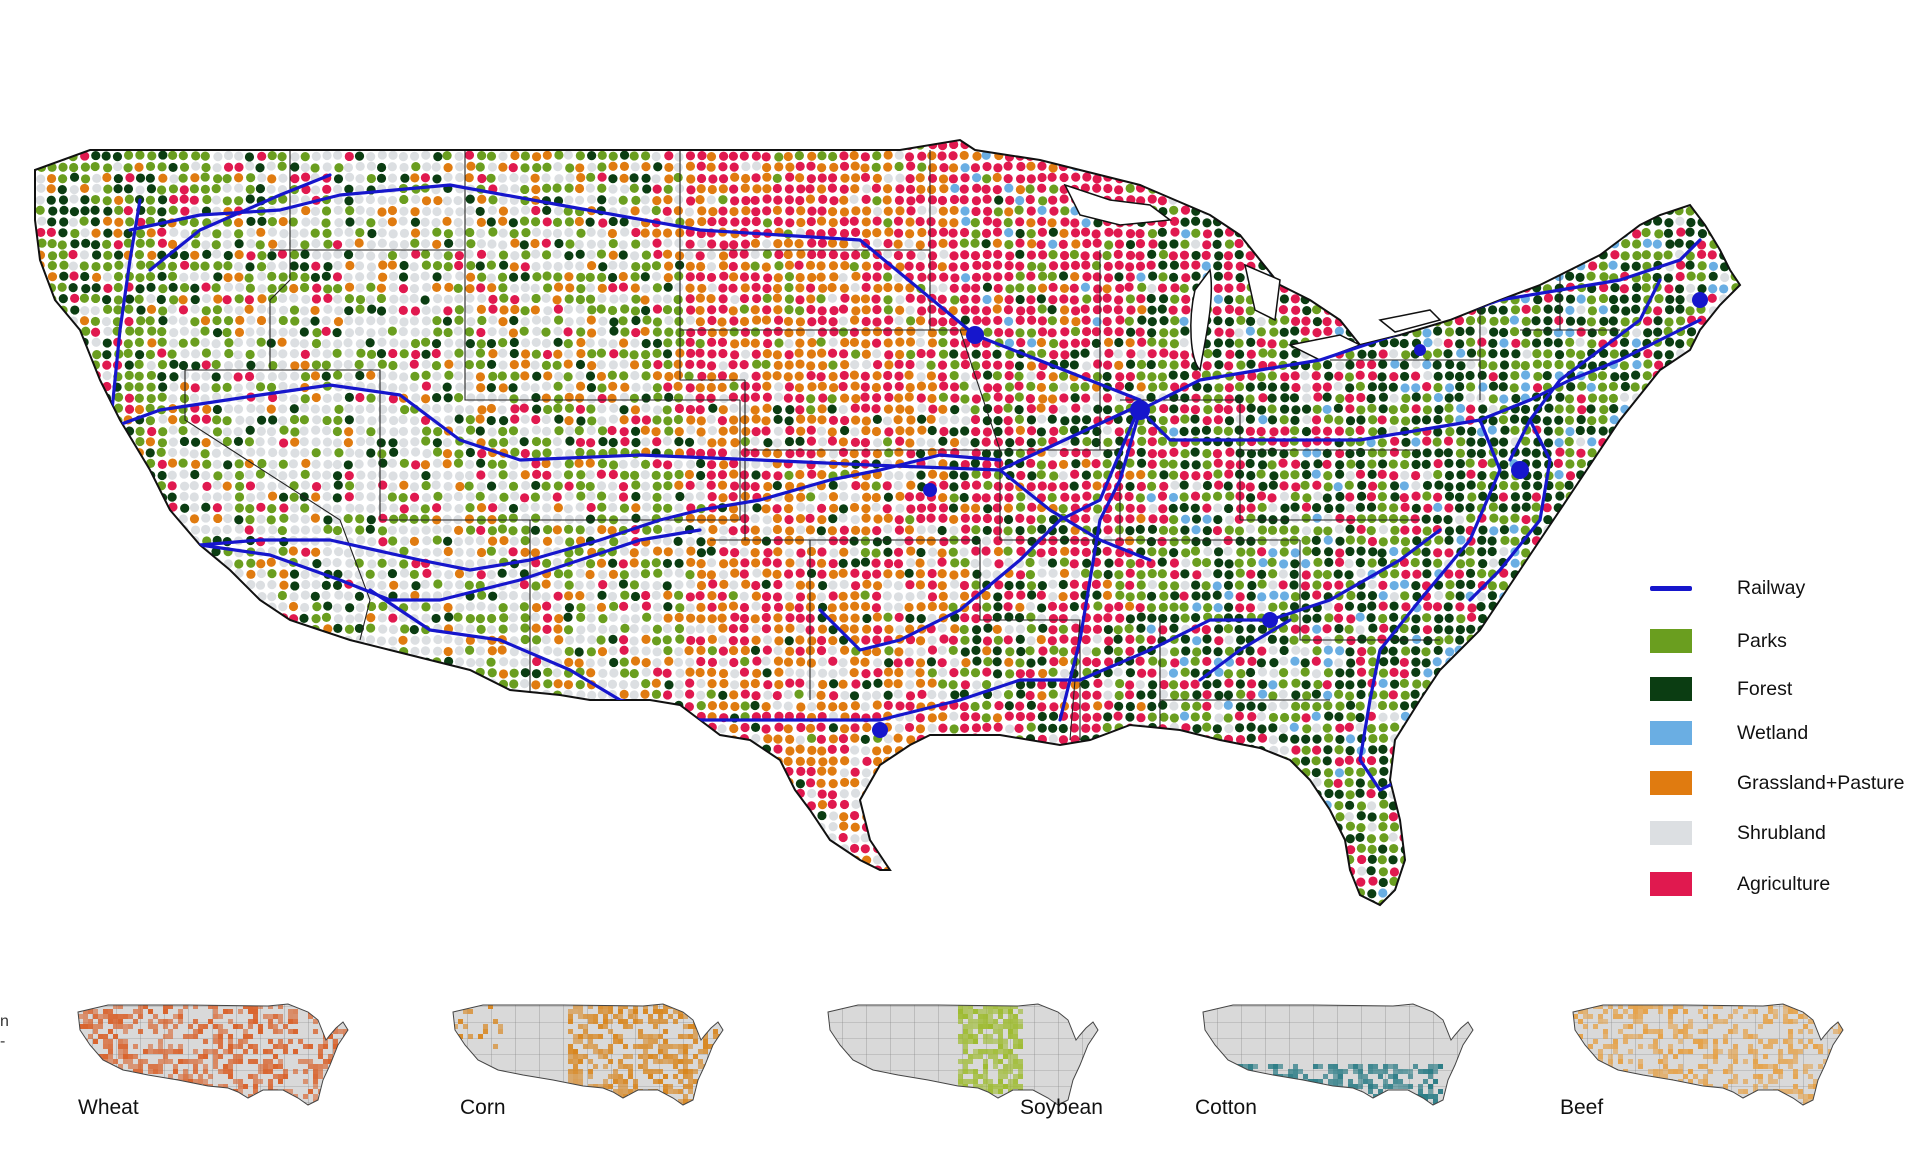 The width and height of the screenshot is (1920, 1151). What do you see at coordinates (1671, 733) in the screenshot?
I see `wetland-swatch` at bounding box center [1671, 733].